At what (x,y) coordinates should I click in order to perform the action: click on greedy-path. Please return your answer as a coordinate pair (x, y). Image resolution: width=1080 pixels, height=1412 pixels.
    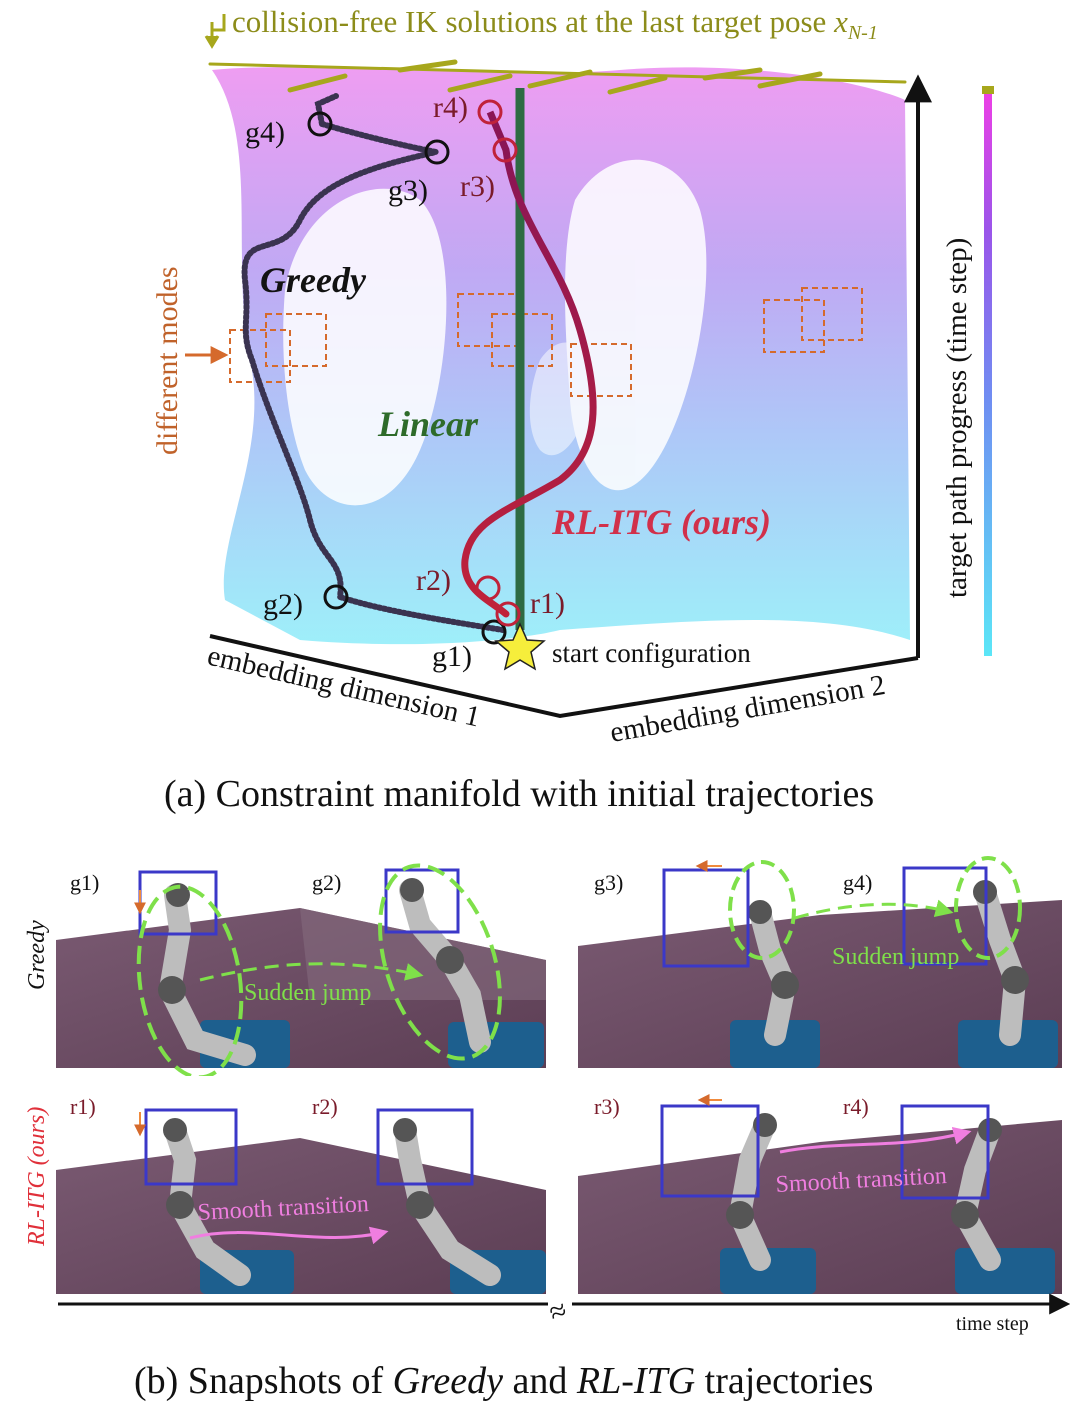
    Looking at the image, I should click on (373, 363).